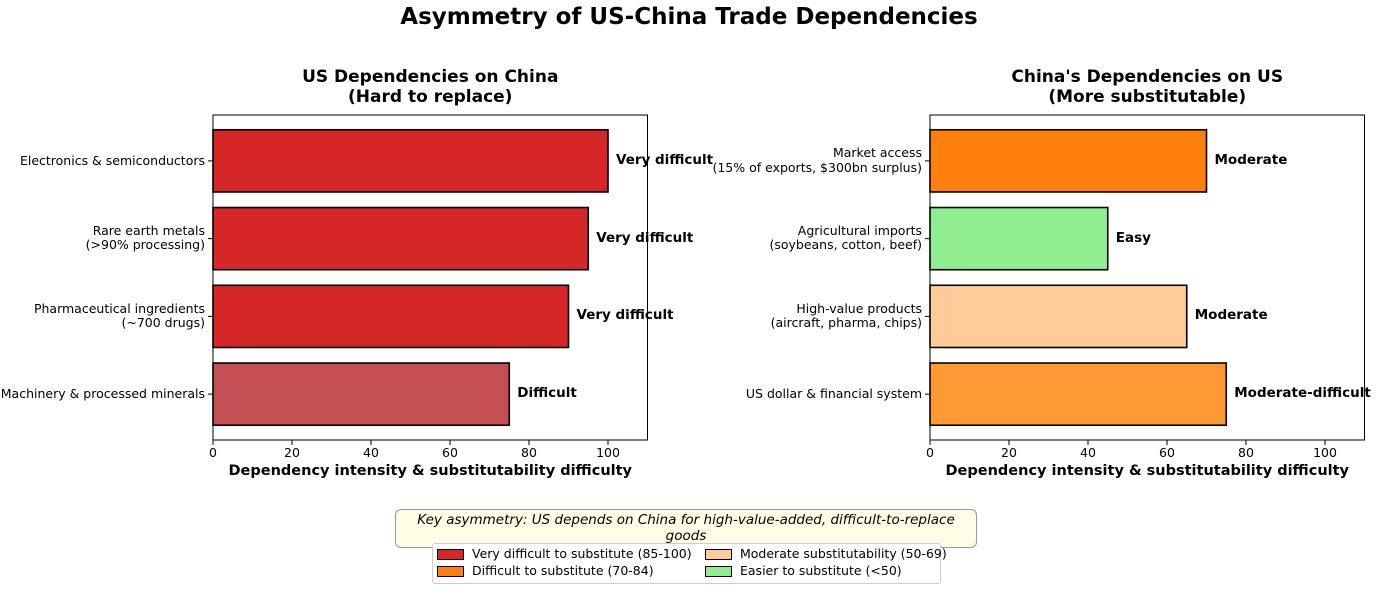  I want to click on y-tick-label: US dollar & financial system, so click(833, 394).